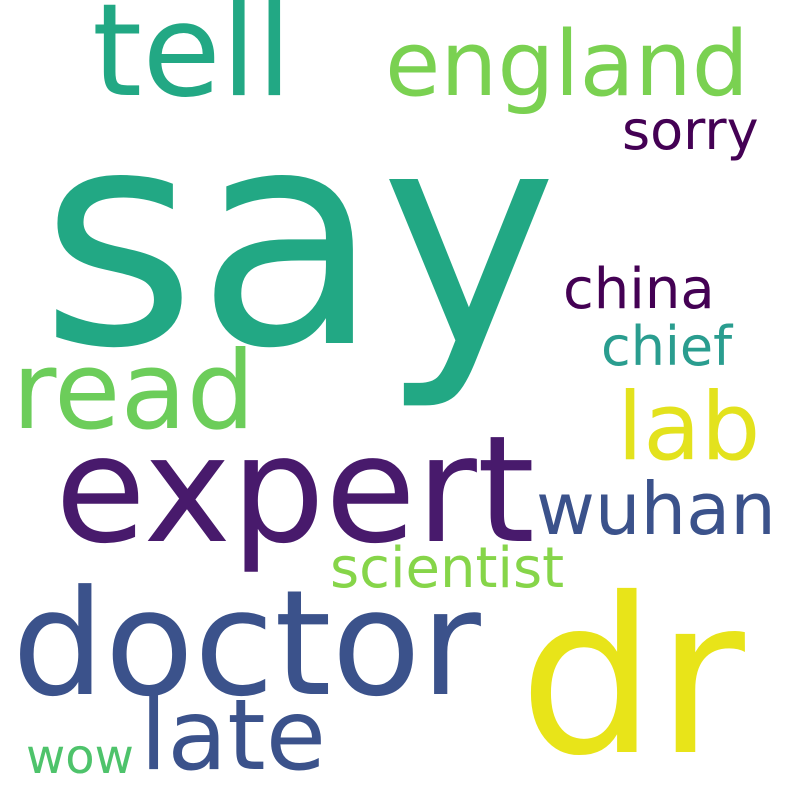  I want to click on word-china: china, so click(639, 289).